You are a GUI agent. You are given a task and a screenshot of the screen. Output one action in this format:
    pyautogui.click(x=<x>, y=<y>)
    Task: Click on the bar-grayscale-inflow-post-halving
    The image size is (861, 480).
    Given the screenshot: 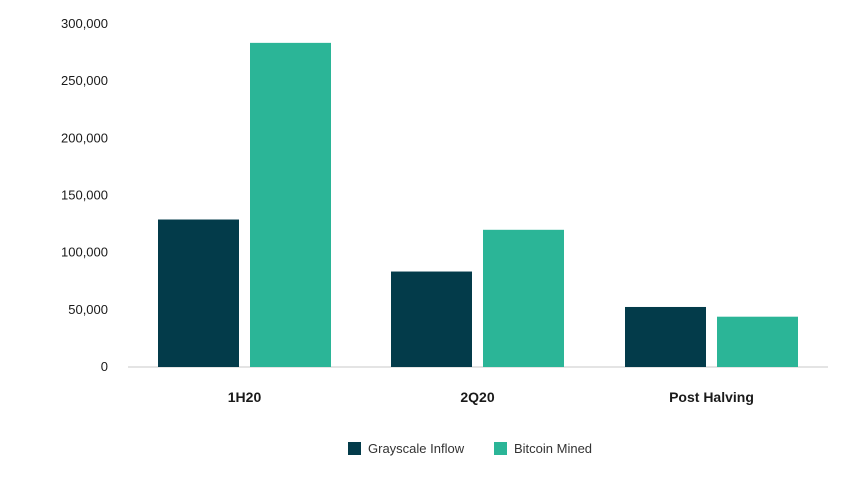 What is the action you would take?
    pyautogui.click(x=665, y=336)
    